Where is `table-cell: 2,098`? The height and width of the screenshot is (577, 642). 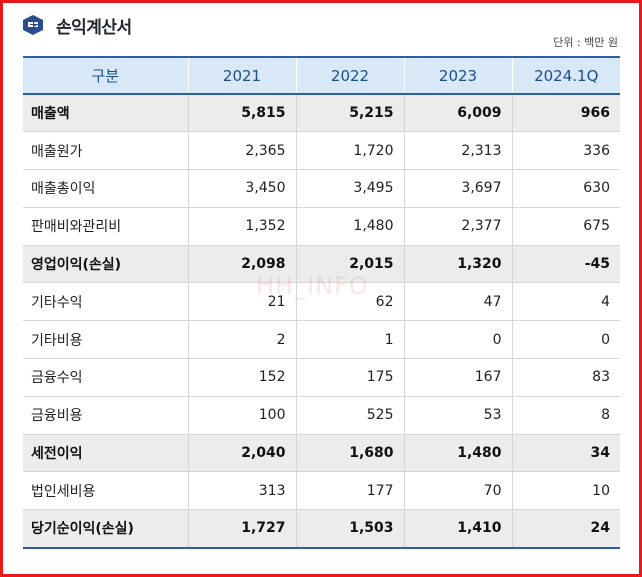
table-cell: 2,098 is located at coordinates (241, 264).